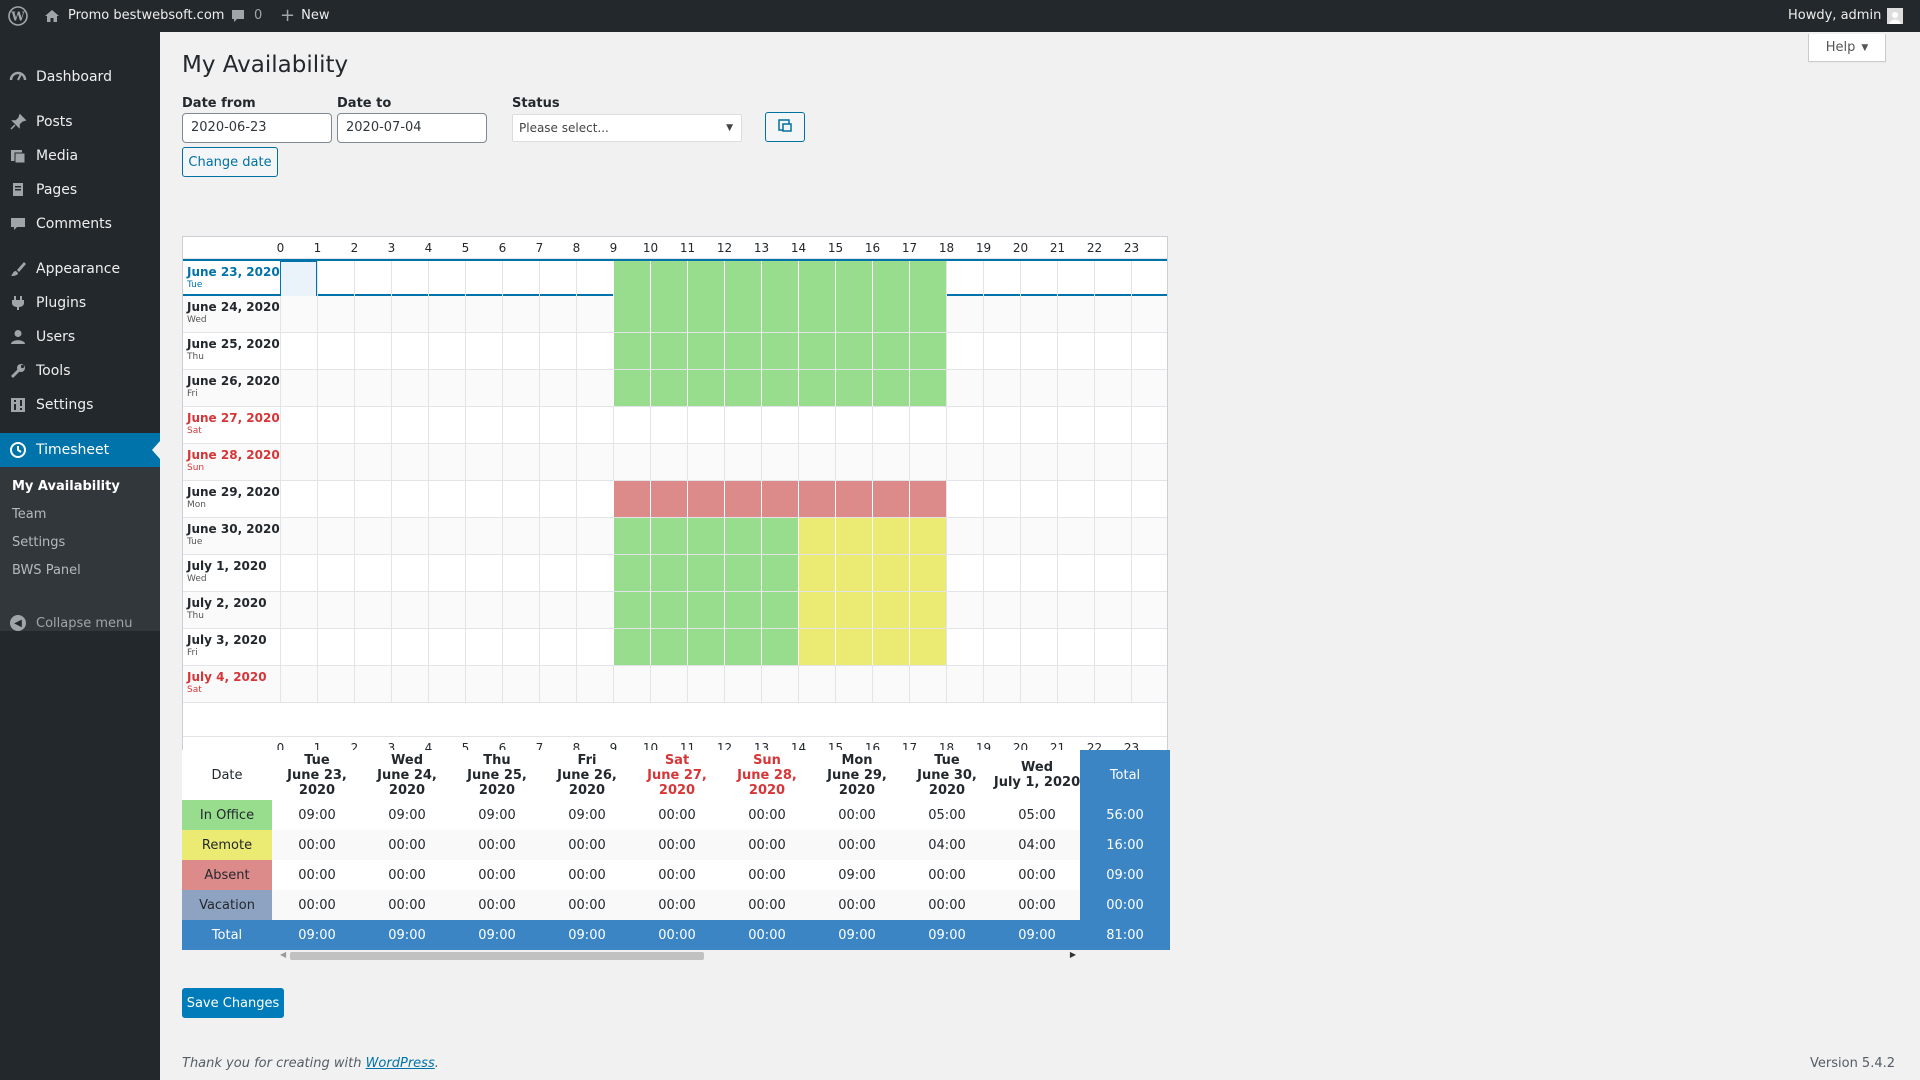 Image resolution: width=1920 pixels, height=1080 pixels. Describe the element at coordinates (80, 122) in the screenshot. I see `menu-posts: Posts` at that location.